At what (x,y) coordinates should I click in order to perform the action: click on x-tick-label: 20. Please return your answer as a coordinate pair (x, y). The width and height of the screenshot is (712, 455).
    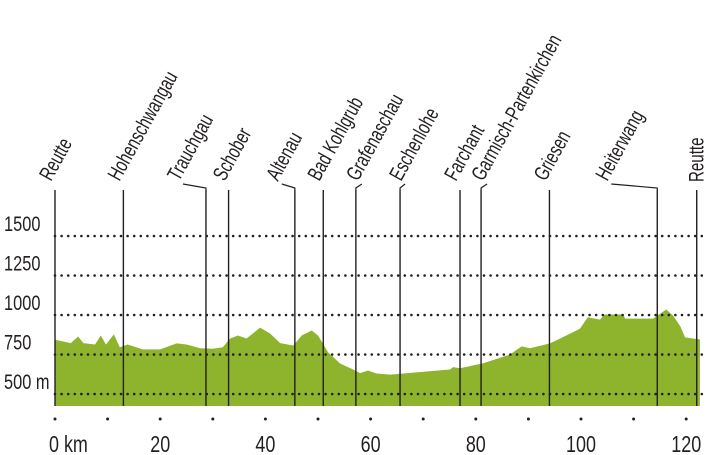
    Looking at the image, I should click on (160, 443).